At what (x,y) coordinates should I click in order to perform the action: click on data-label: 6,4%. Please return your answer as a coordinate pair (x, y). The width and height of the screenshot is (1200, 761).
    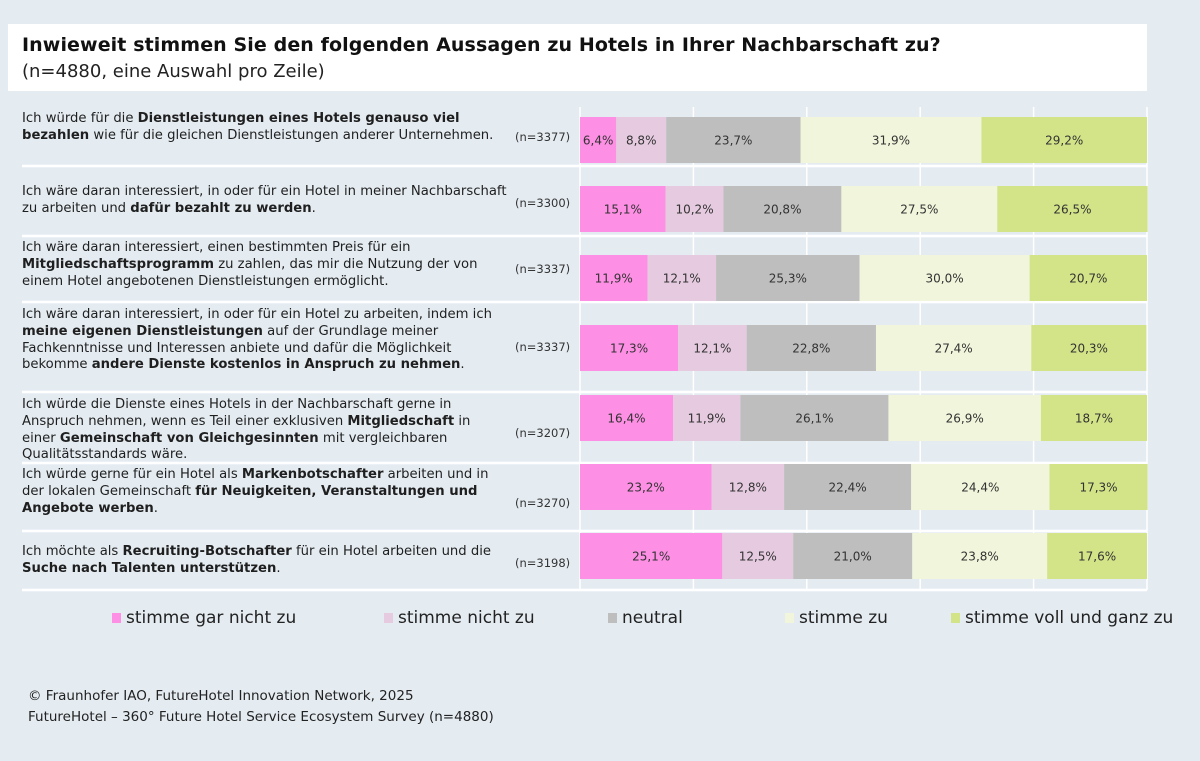
    Looking at the image, I should click on (598, 141).